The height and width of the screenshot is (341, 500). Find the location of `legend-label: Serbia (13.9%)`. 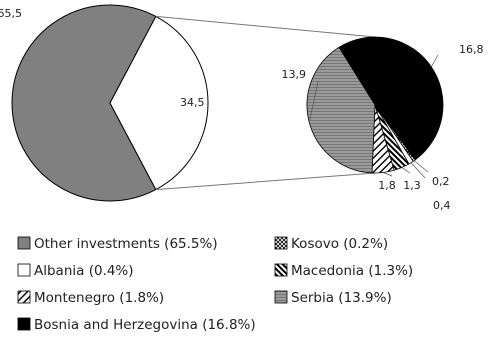

legend-label: Serbia (13.9%) is located at coordinates (341, 298).